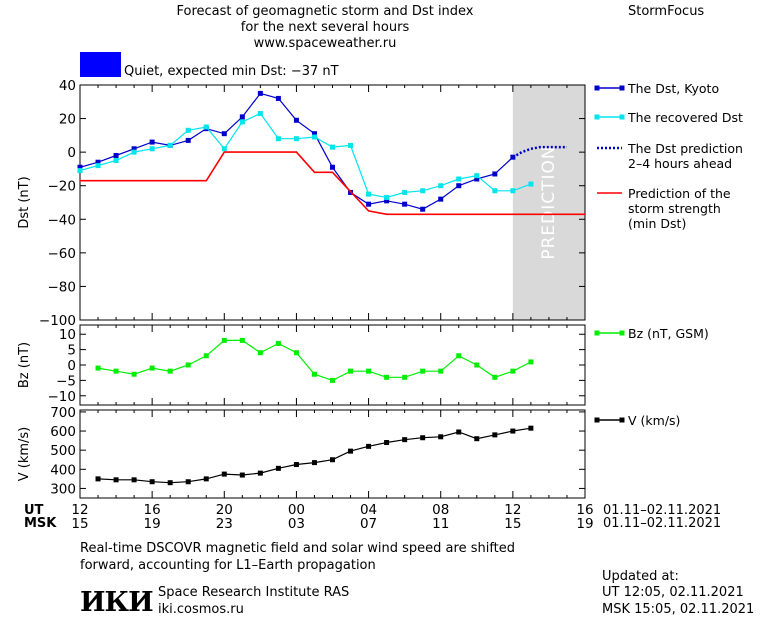  I want to click on ut-tick-label: 16, so click(152, 510).